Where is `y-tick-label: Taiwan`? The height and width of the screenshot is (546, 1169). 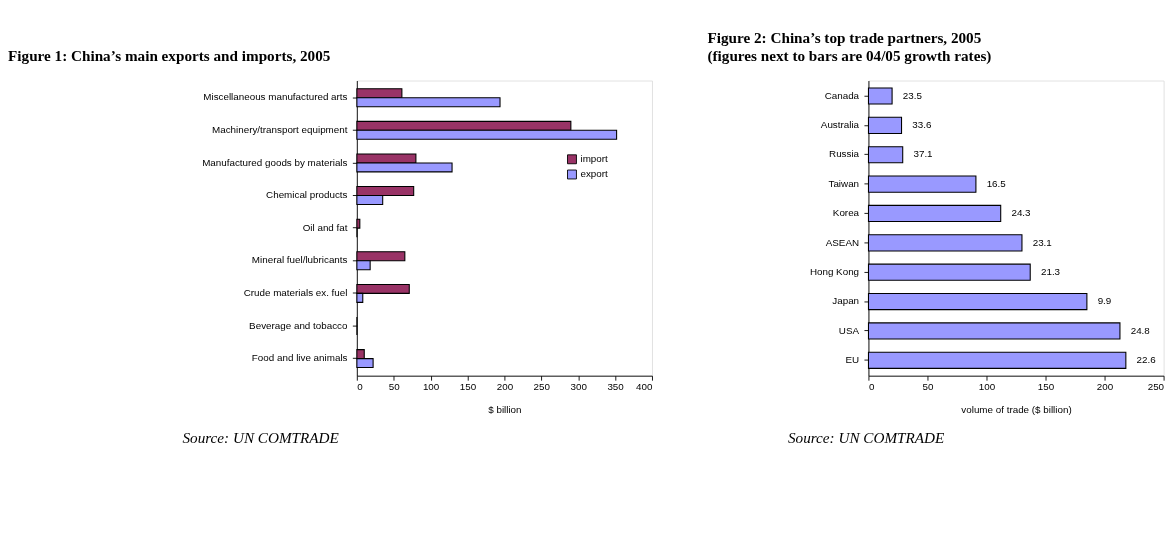
y-tick-label: Taiwan is located at coordinates (844, 183).